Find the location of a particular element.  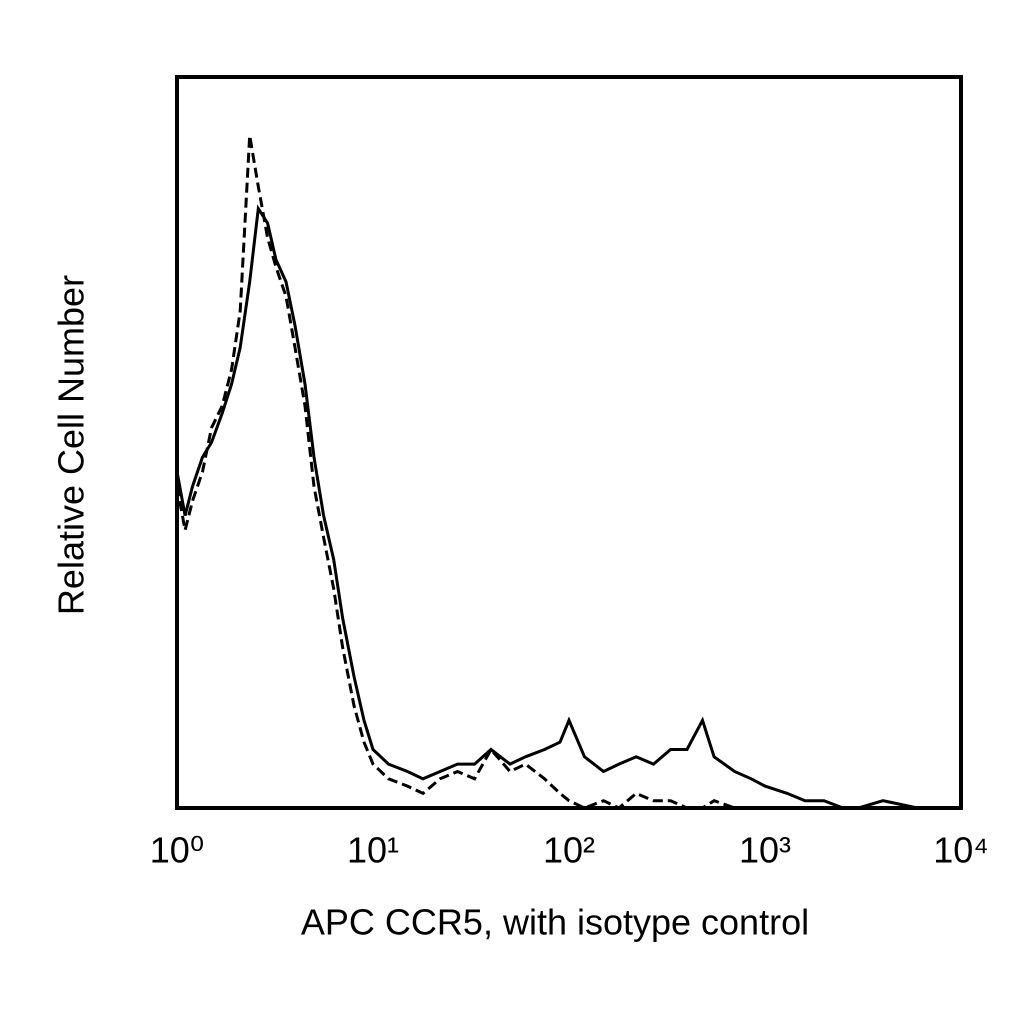

x-axis-title: APC CCR5, with isotype control is located at coordinates (555, 922).